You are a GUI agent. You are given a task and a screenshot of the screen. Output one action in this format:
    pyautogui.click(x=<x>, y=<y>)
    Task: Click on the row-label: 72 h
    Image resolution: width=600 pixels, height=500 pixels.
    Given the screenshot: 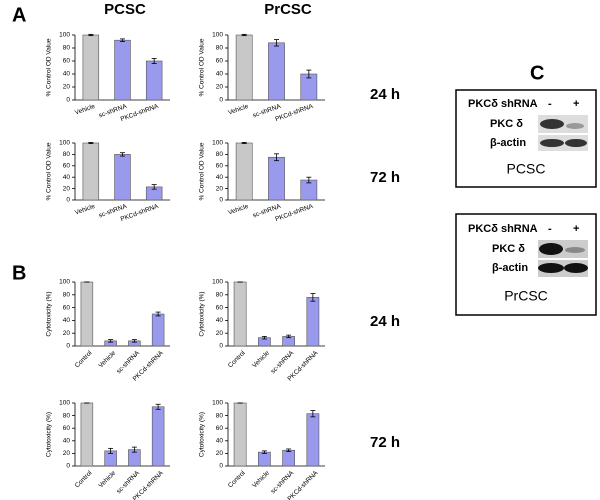 What is the action you would take?
    pyautogui.click(x=385, y=442)
    